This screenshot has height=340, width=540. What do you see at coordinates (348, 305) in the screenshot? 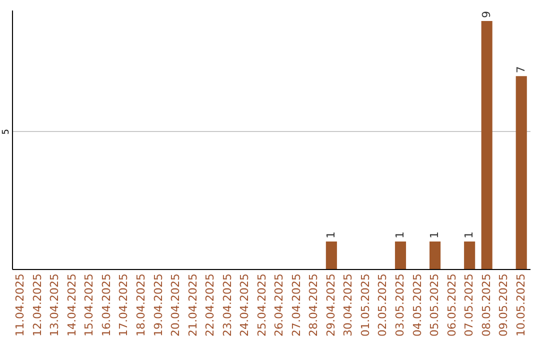
I see `x-tick-label: 30.04.2025` at bounding box center [348, 305].